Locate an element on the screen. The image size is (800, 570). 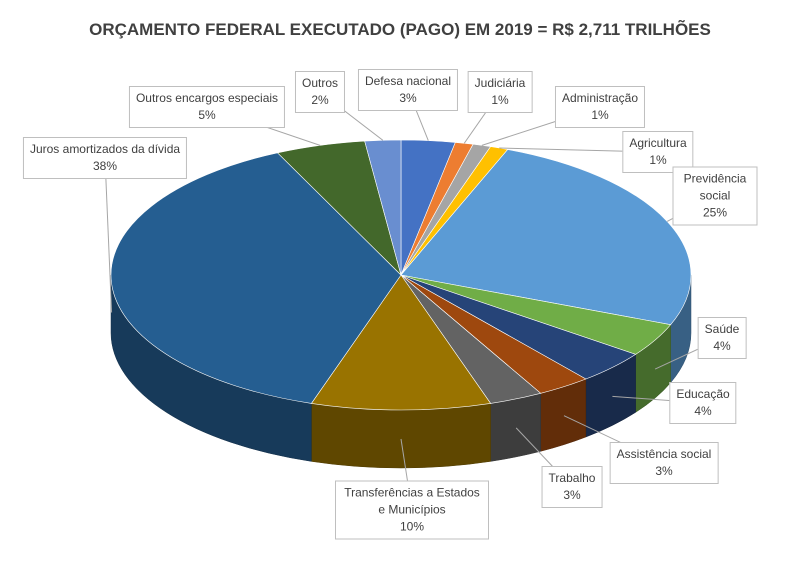
category-label: Defesa nacional is located at coordinates (408, 81).